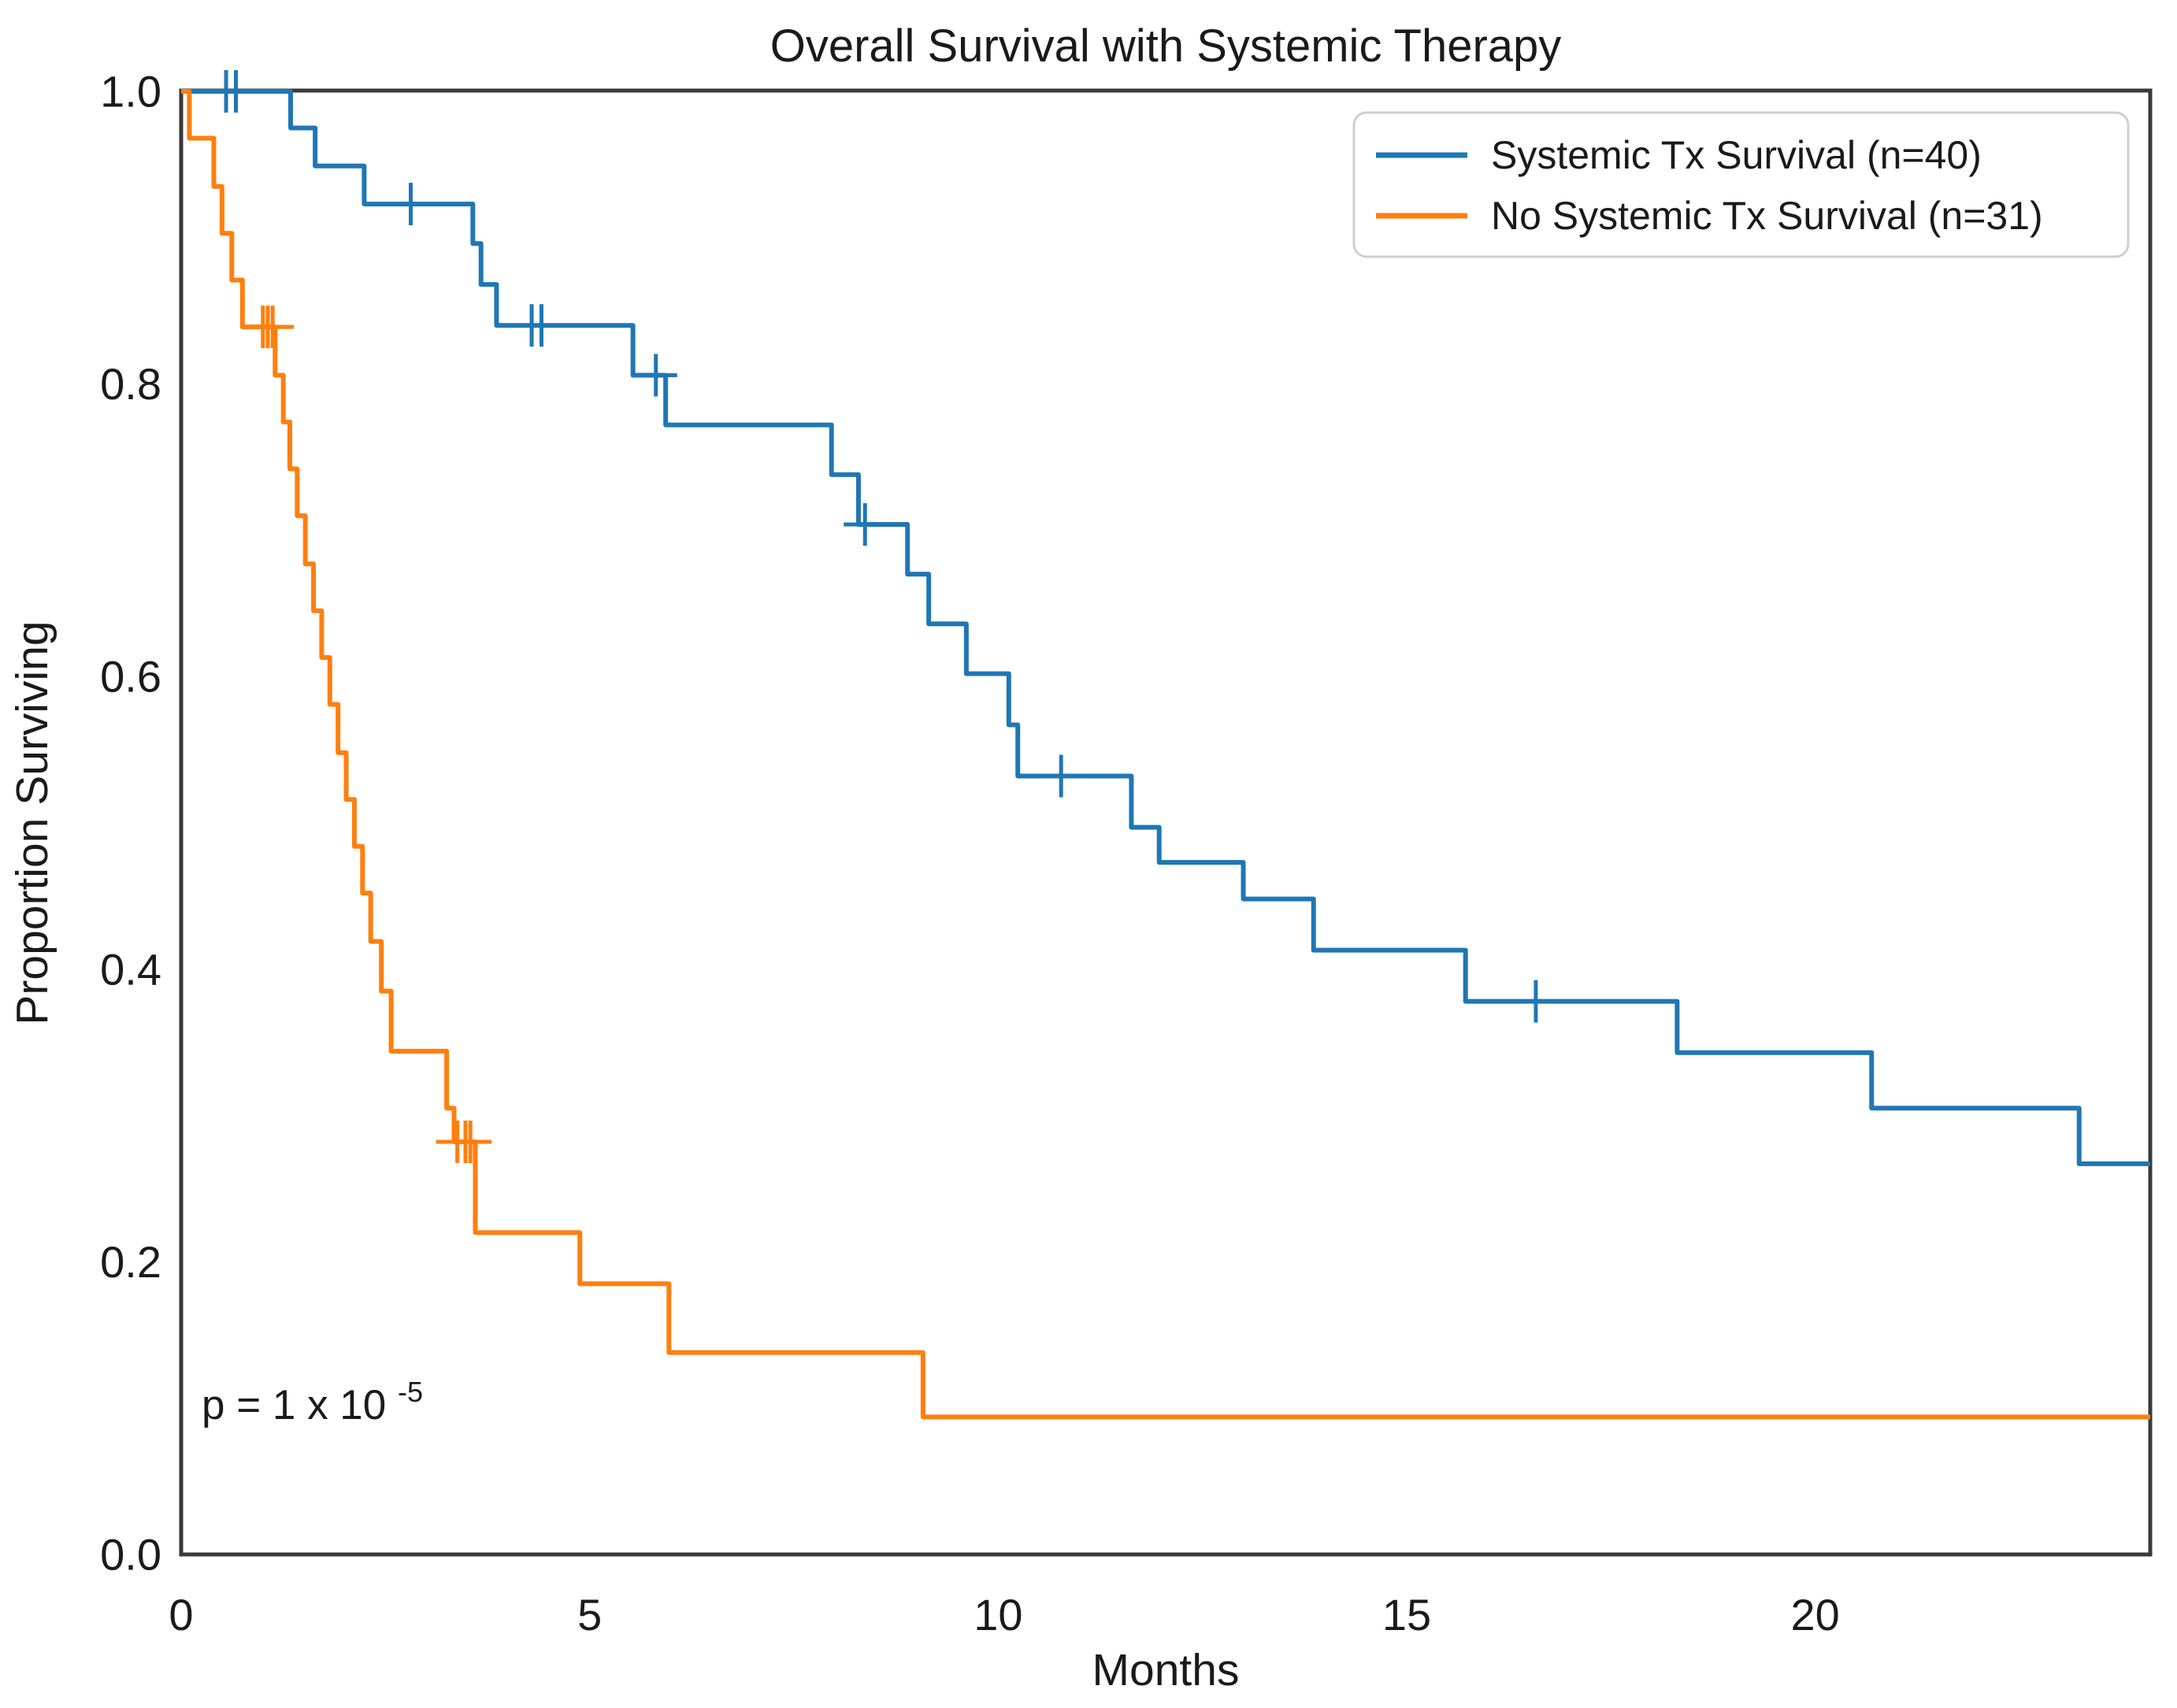 This screenshot has width=2177, height=1708. Describe the element at coordinates (130, 1262) in the screenshot. I see `y-tick-label: 0.2` at that location.